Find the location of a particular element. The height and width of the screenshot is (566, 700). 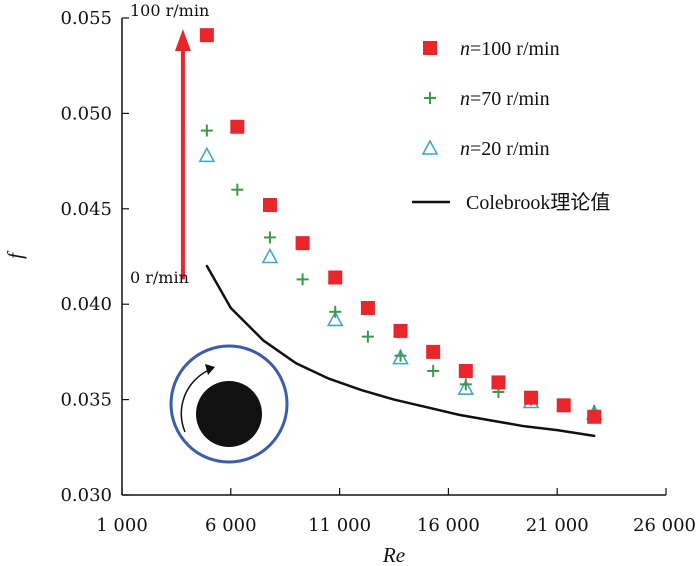

pipe-core-icon is located at coordinates (229, 414).